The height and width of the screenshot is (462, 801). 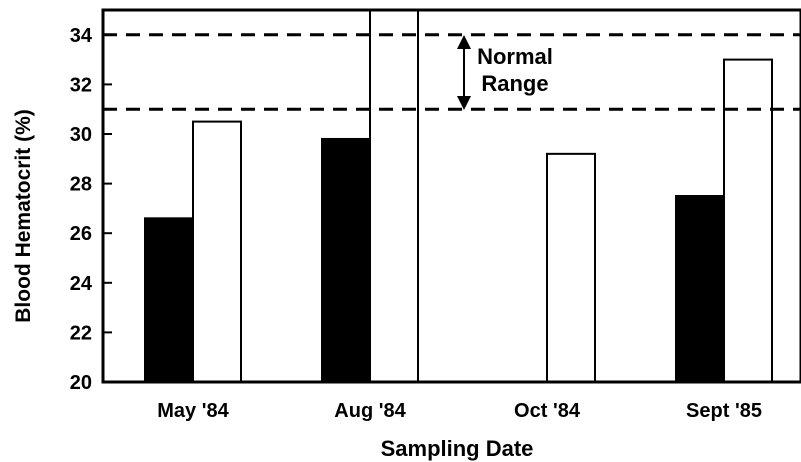 I want to click on x-tick-label: Sept '85, so click(x=724, y=411).